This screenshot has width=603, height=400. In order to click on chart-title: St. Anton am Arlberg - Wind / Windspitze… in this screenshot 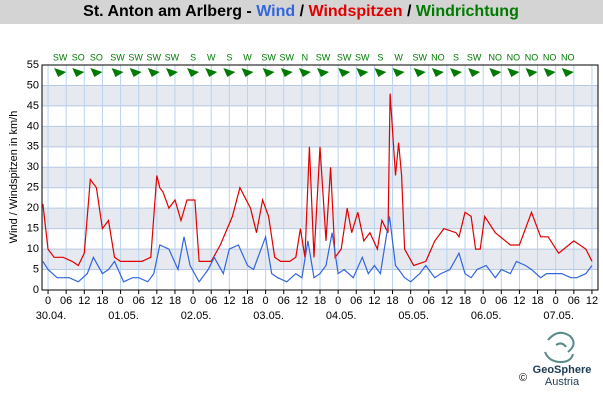, I will do `click(301, 11)`.